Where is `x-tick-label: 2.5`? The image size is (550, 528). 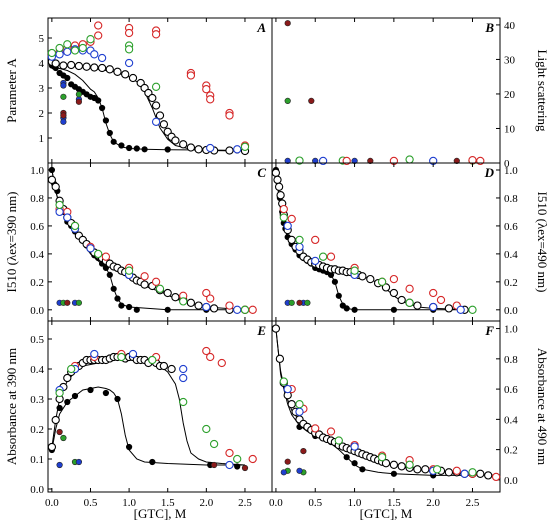 x-tick-label: 2.5 is located at coordinates (245, 503).